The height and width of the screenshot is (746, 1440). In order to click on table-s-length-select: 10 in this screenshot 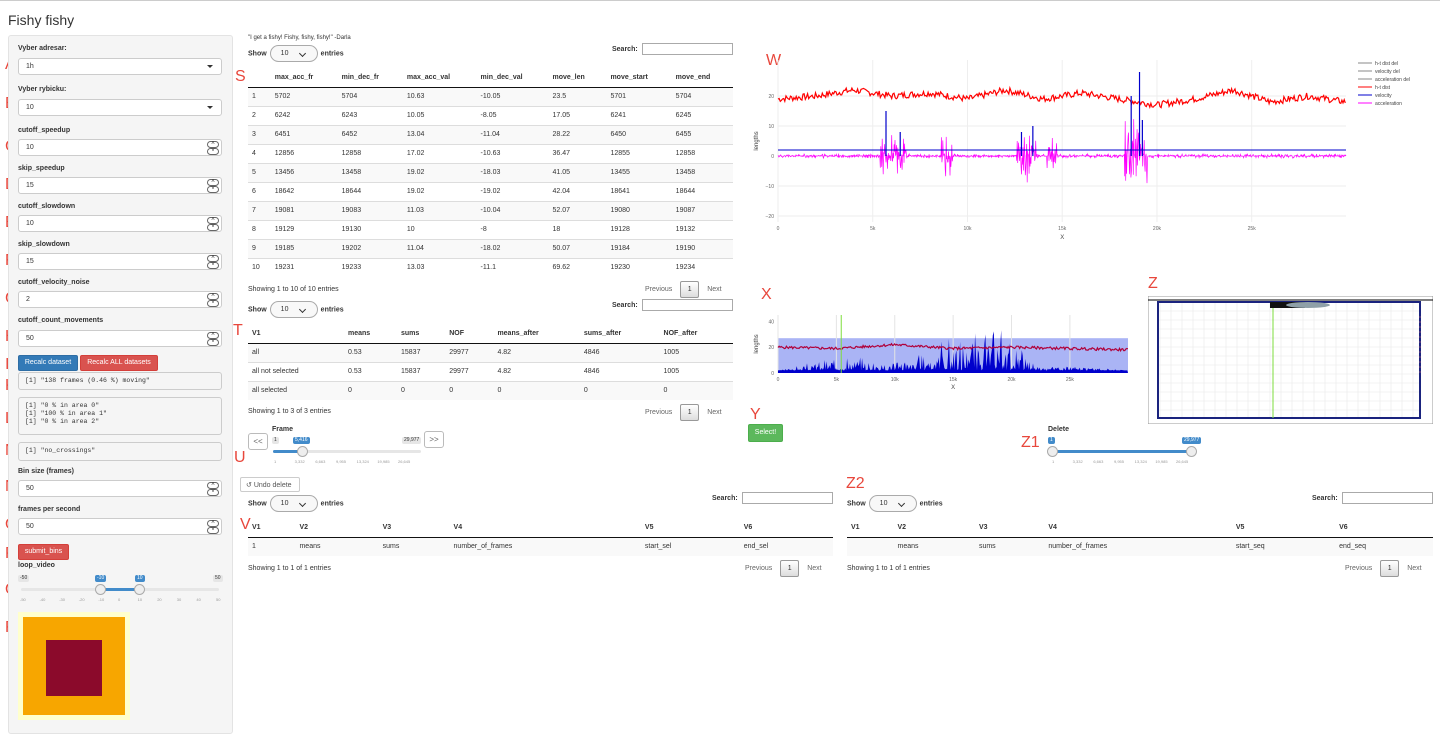, I will do `click(293, 53)`.